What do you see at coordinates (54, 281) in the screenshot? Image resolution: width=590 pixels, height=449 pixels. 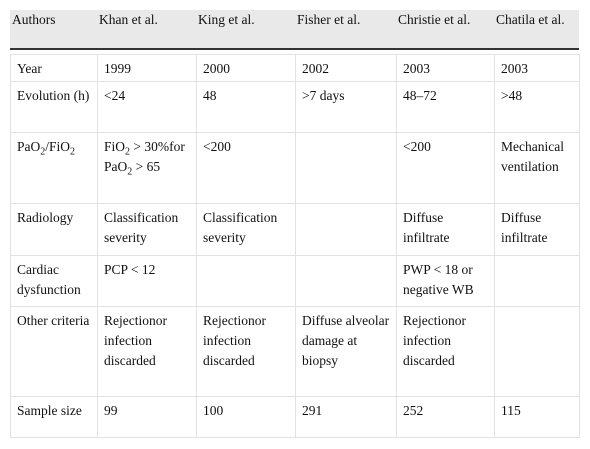 I see `row-label: Cardiac dysfunction` at bounding box center [54, 281].